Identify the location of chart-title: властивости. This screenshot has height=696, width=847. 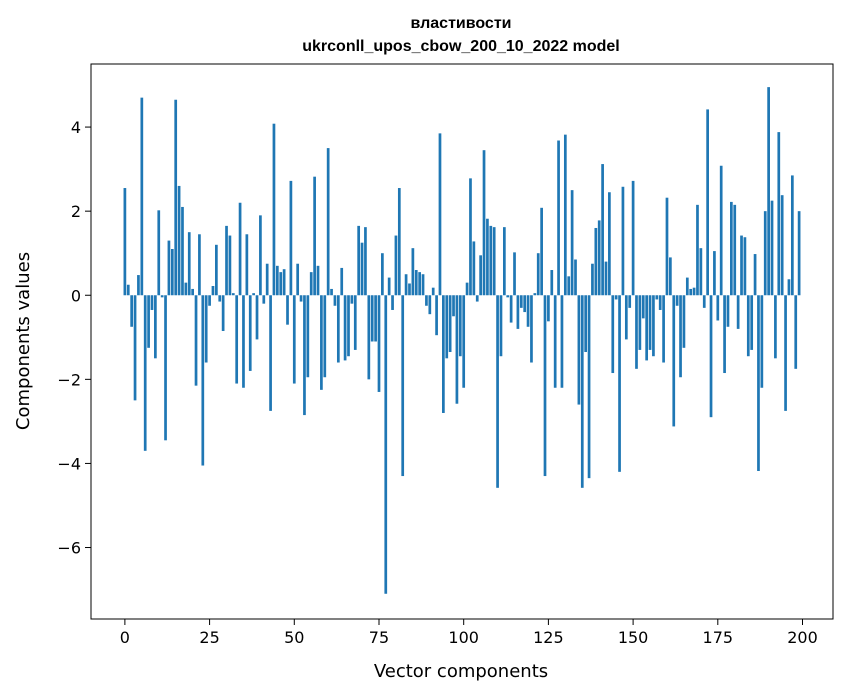
(460, 23).